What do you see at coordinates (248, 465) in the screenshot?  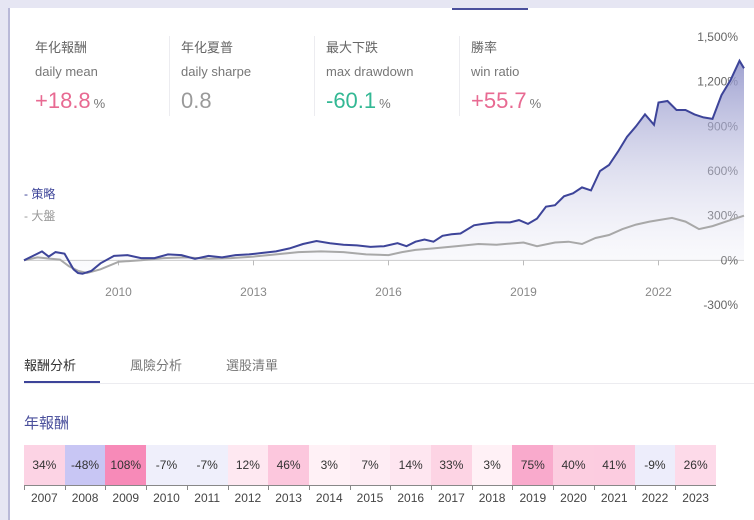 I see `heatmap-cell: 12%` at bounding box center [248, 465].